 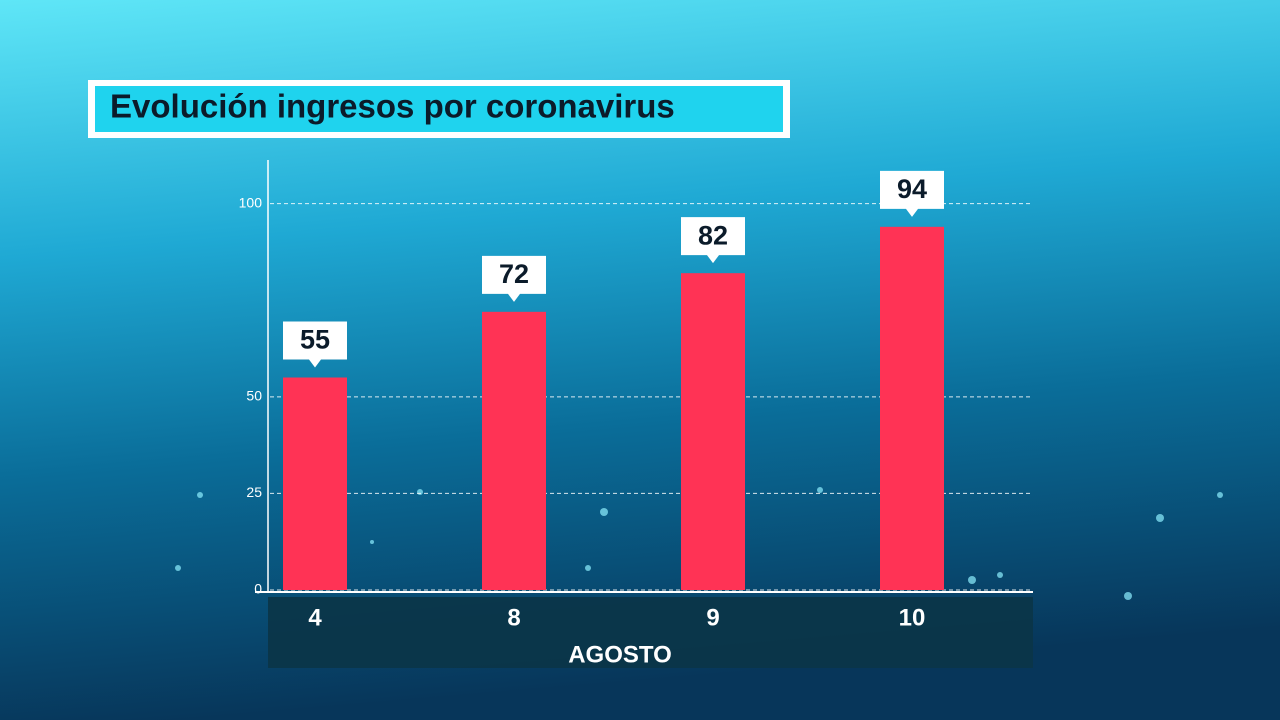 I want to click on y-tick-label: 100, so click(x=251, y=202).